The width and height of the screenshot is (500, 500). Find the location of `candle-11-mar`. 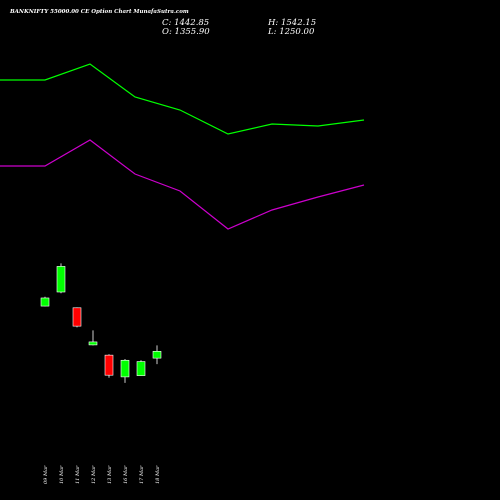

candle-11-mar is located at coordinates (77, 317).